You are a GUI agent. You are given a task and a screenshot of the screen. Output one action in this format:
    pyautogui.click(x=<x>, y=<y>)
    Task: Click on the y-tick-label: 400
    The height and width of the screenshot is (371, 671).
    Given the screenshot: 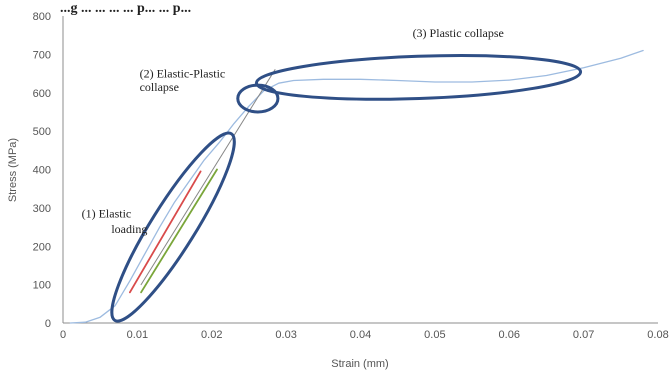 What is the action you would take?
    pyautogui.click(x=42, y=171)
    